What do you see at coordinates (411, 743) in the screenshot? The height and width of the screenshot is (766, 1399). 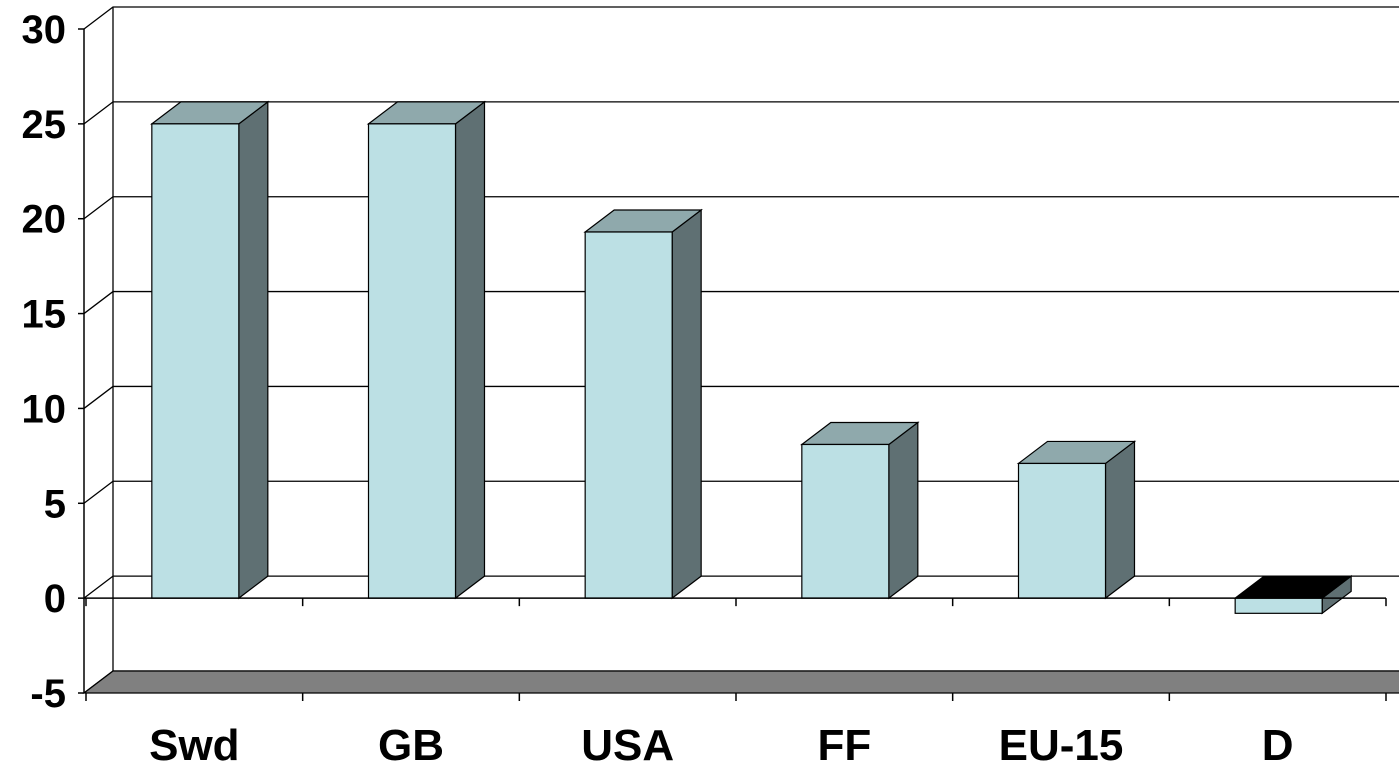 I see `x-tick-label: GB` at bounding box center [411, 743].